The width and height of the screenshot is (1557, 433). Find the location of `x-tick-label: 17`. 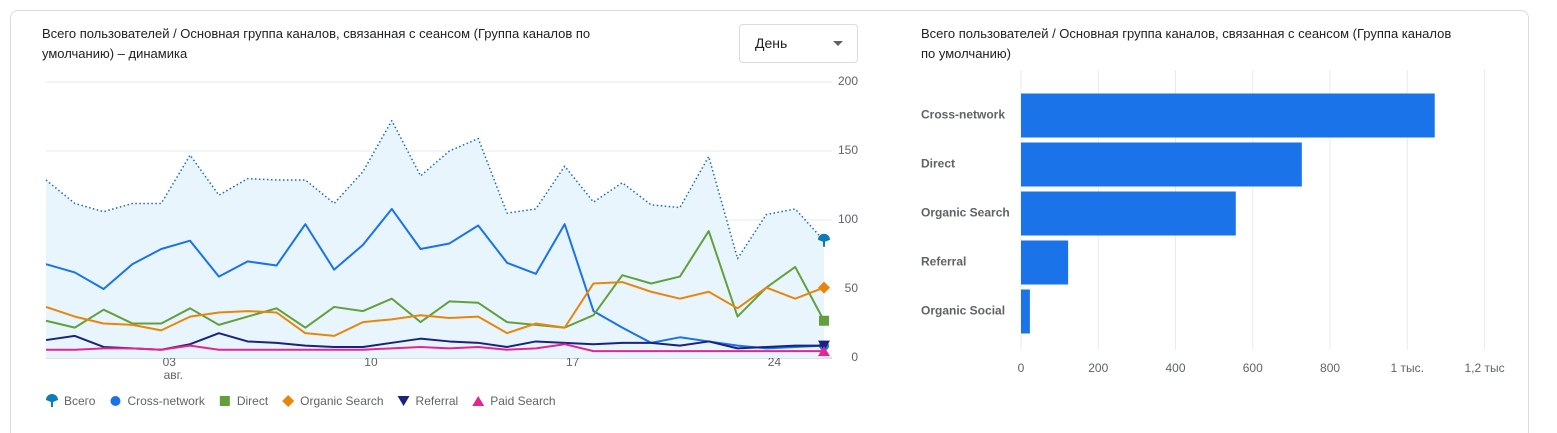

x-tick-label: 17 is located at coordinates (573, 362).